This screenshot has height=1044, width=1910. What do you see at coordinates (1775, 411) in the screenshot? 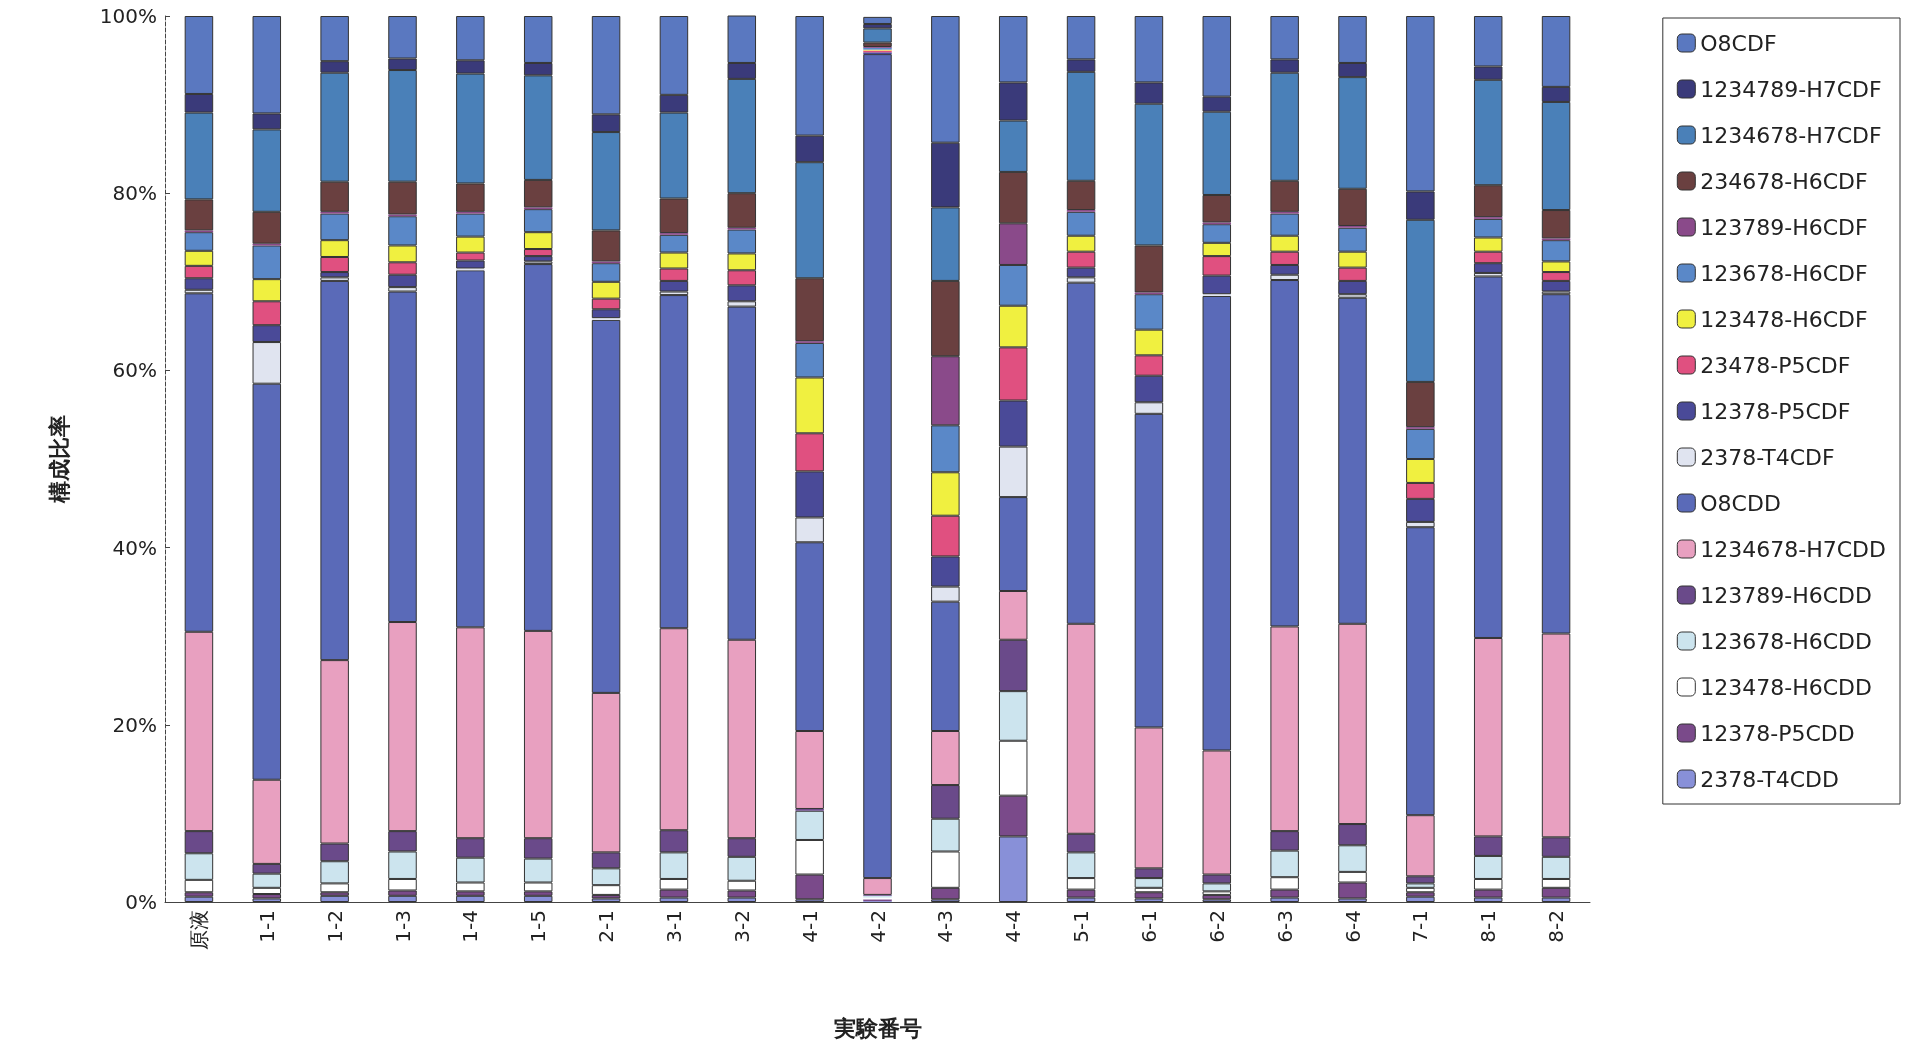
I see `legend-label: 12378-P5CDF` at bounding box center [1775, 411].